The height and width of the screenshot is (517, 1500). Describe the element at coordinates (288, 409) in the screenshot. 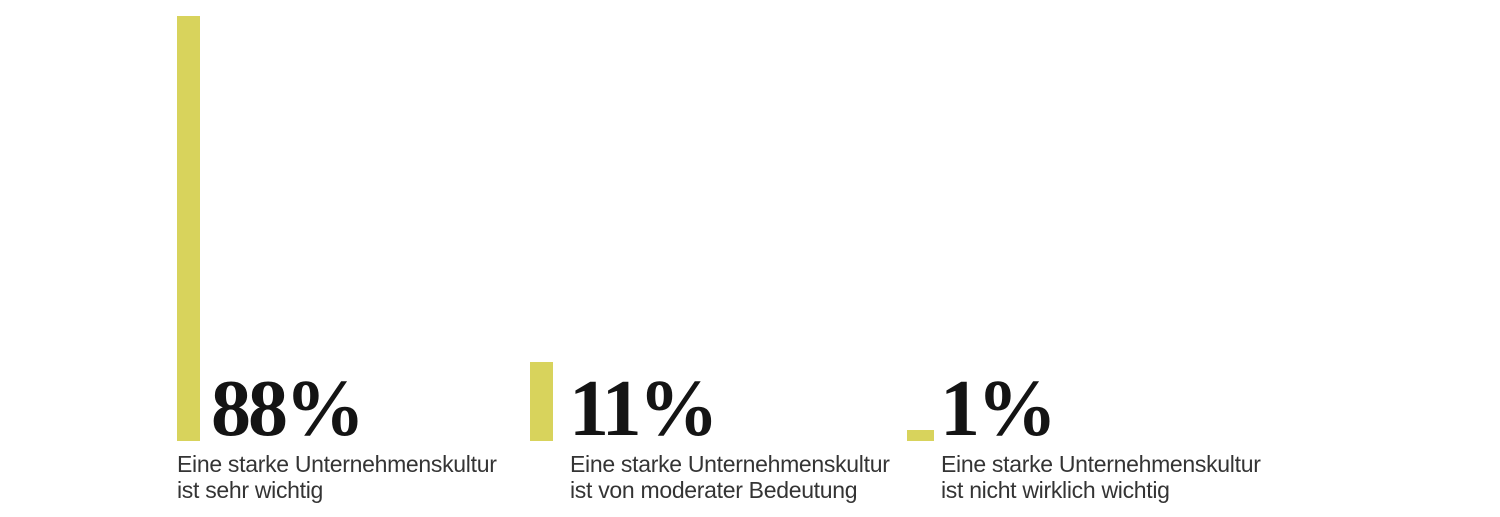

I see `value-label: 88%` at that location.